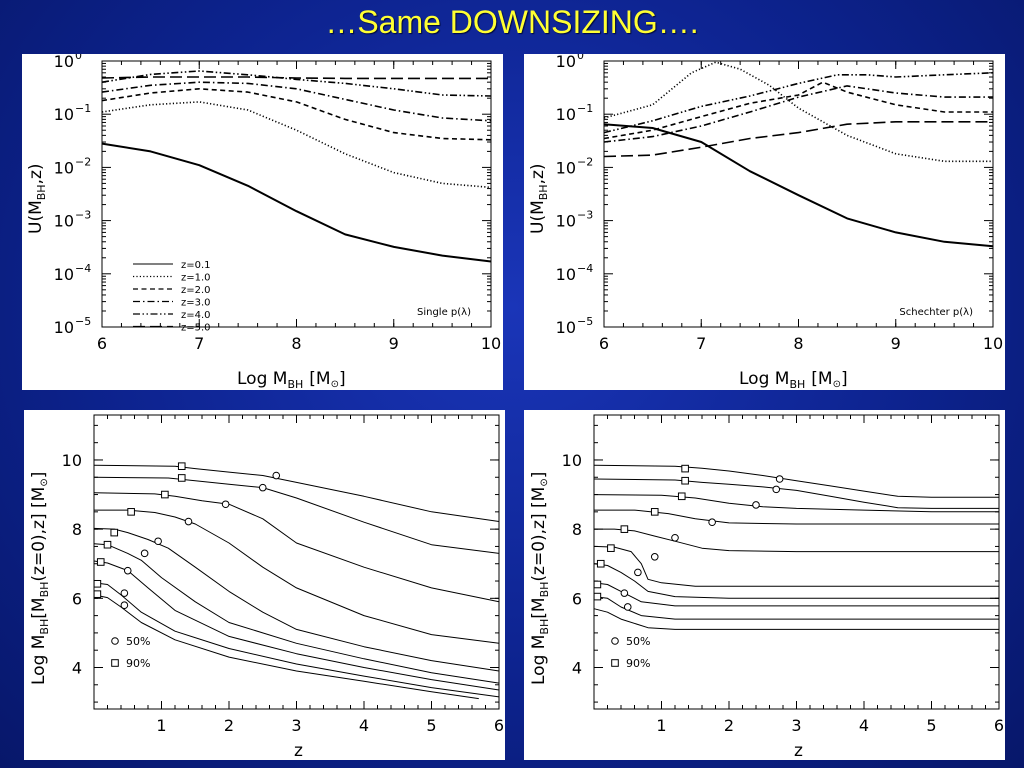 The image size is (1024, 768). What do you see at coordinates (585, 161) in the screenshot?
I see `y-tick-exponent: −2` at bounding box center [585, 161].